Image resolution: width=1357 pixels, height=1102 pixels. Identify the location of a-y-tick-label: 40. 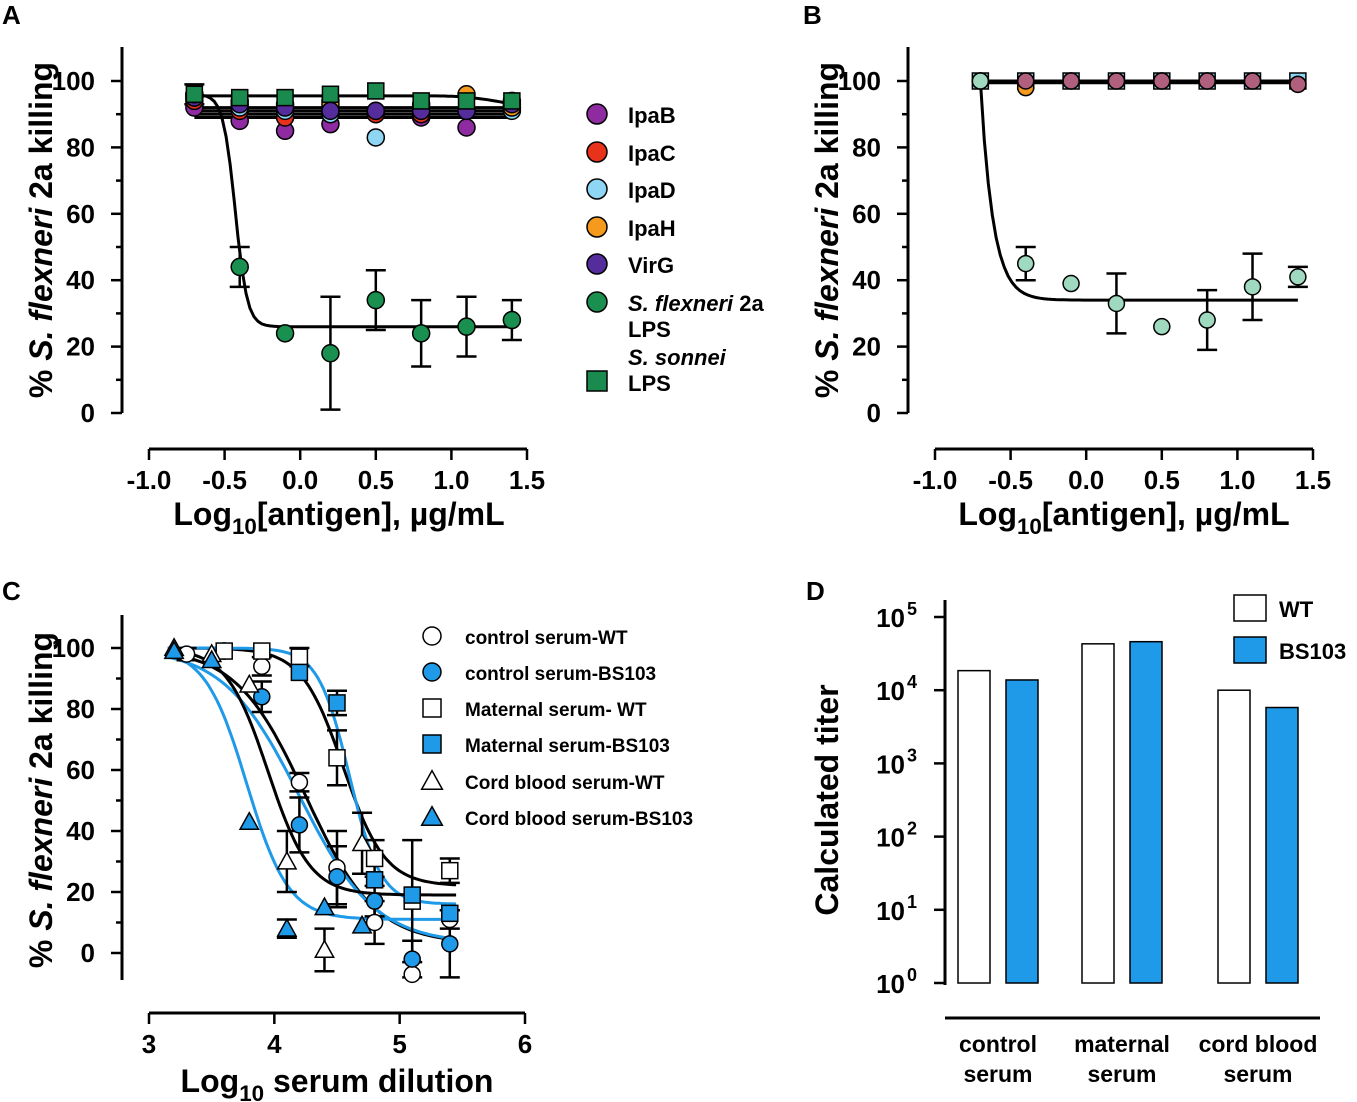
(80, 280).